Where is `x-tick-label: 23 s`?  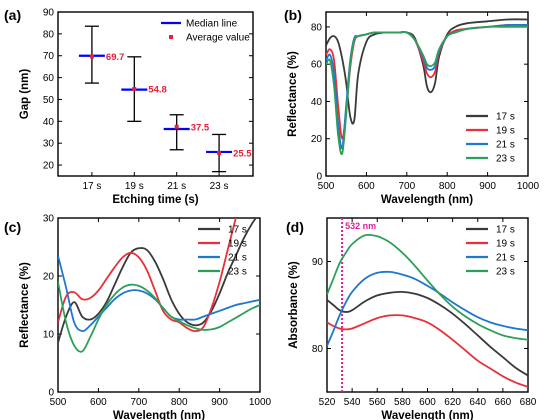 x-tick-label: 23 s is located at coordinates (219, 186).